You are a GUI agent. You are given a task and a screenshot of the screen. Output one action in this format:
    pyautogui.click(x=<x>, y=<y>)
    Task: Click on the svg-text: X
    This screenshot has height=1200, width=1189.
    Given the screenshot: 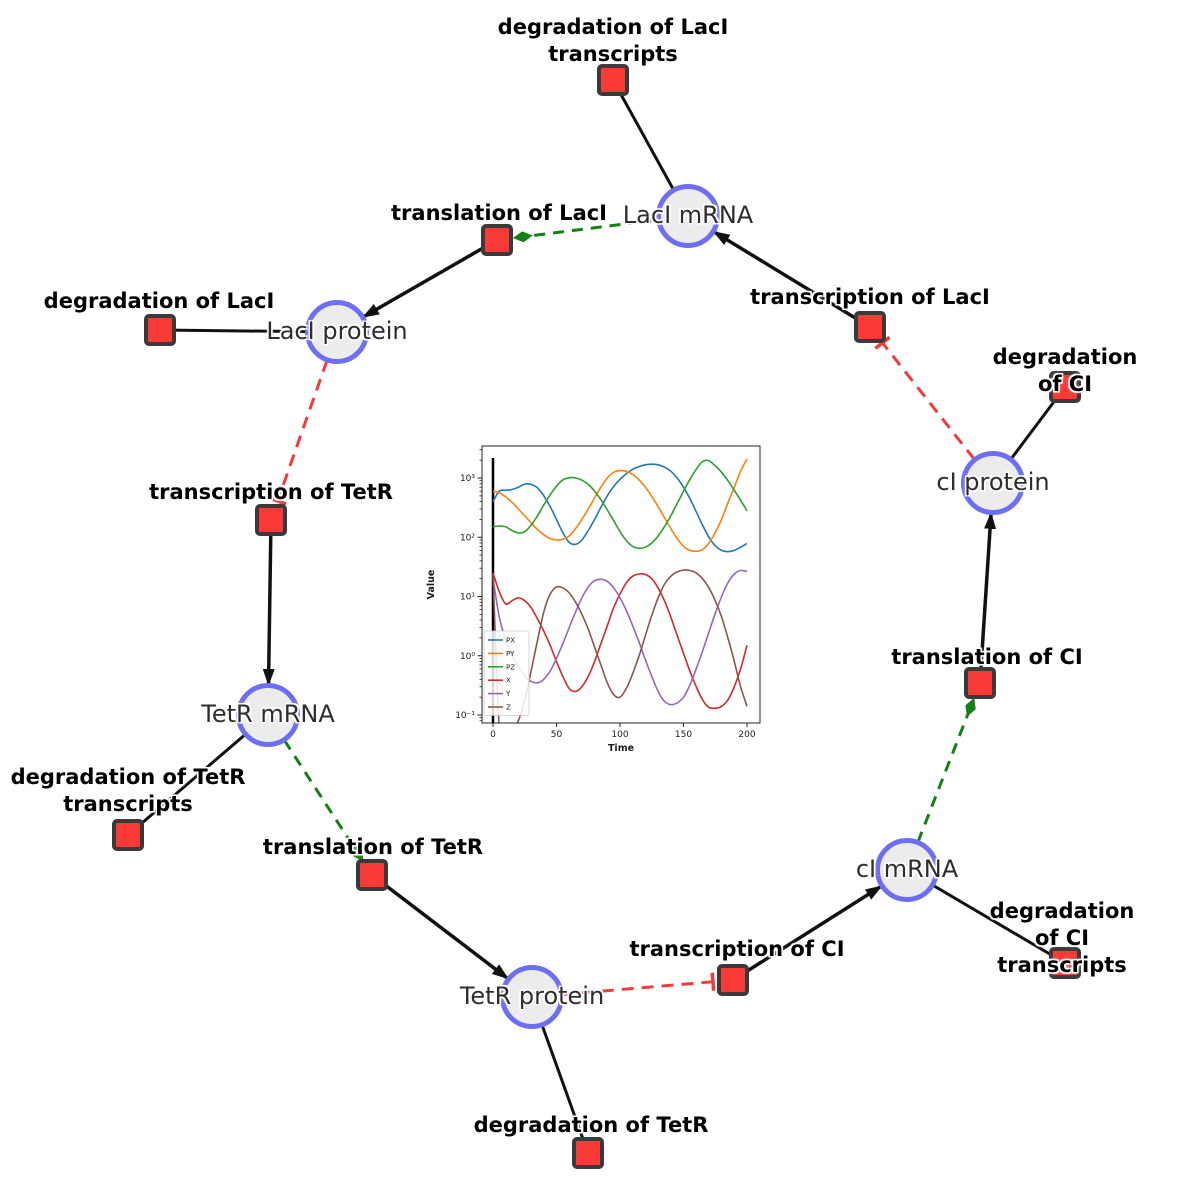 What is the action you would take?
    pyautogui.click(x=508, y=681)
    